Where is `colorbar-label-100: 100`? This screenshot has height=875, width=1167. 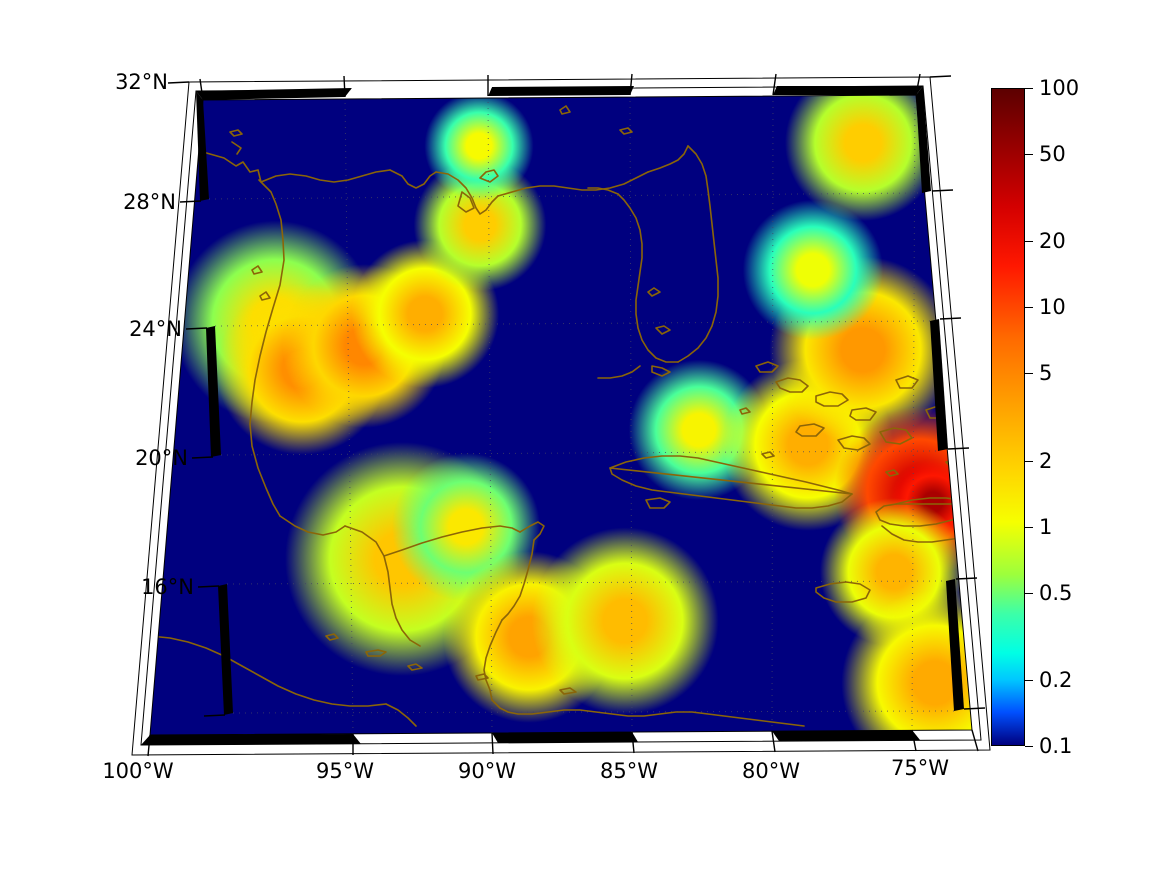
colorbar-label-100: 100 is located at coordinates (1059, 88).